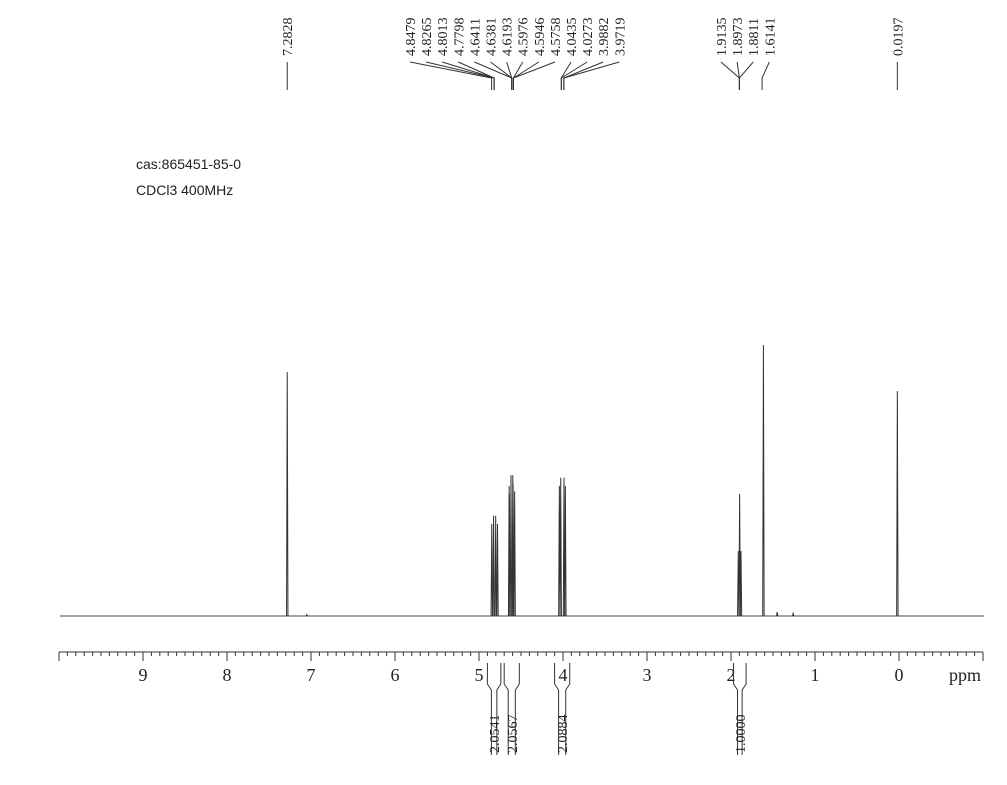 The height and width of the screenshot is (785, 1007). I want to click on x-tick-label: 2, so click(731, 675).